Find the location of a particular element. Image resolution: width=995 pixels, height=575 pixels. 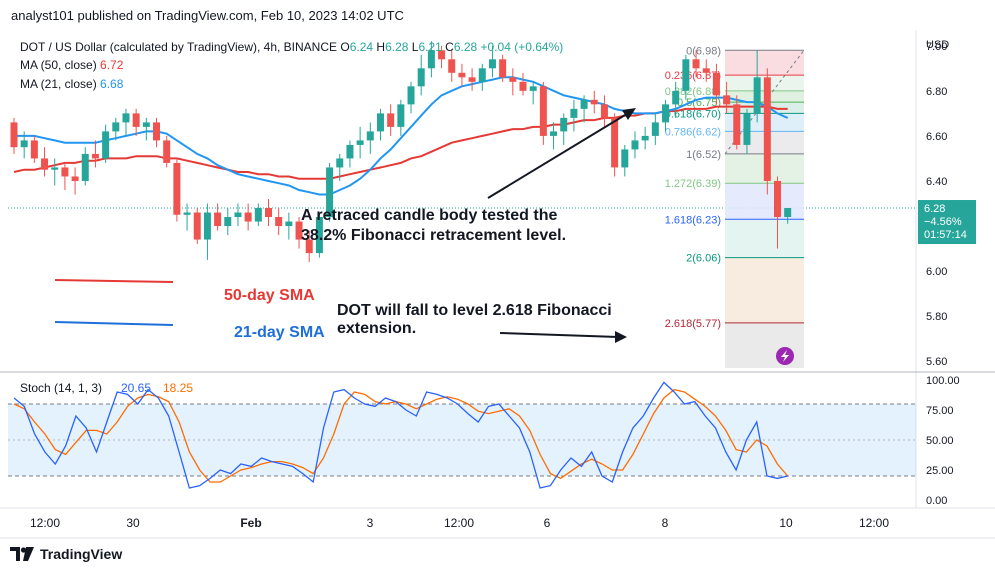

time-tick-label: 6 is located at coordinates (547, 523).